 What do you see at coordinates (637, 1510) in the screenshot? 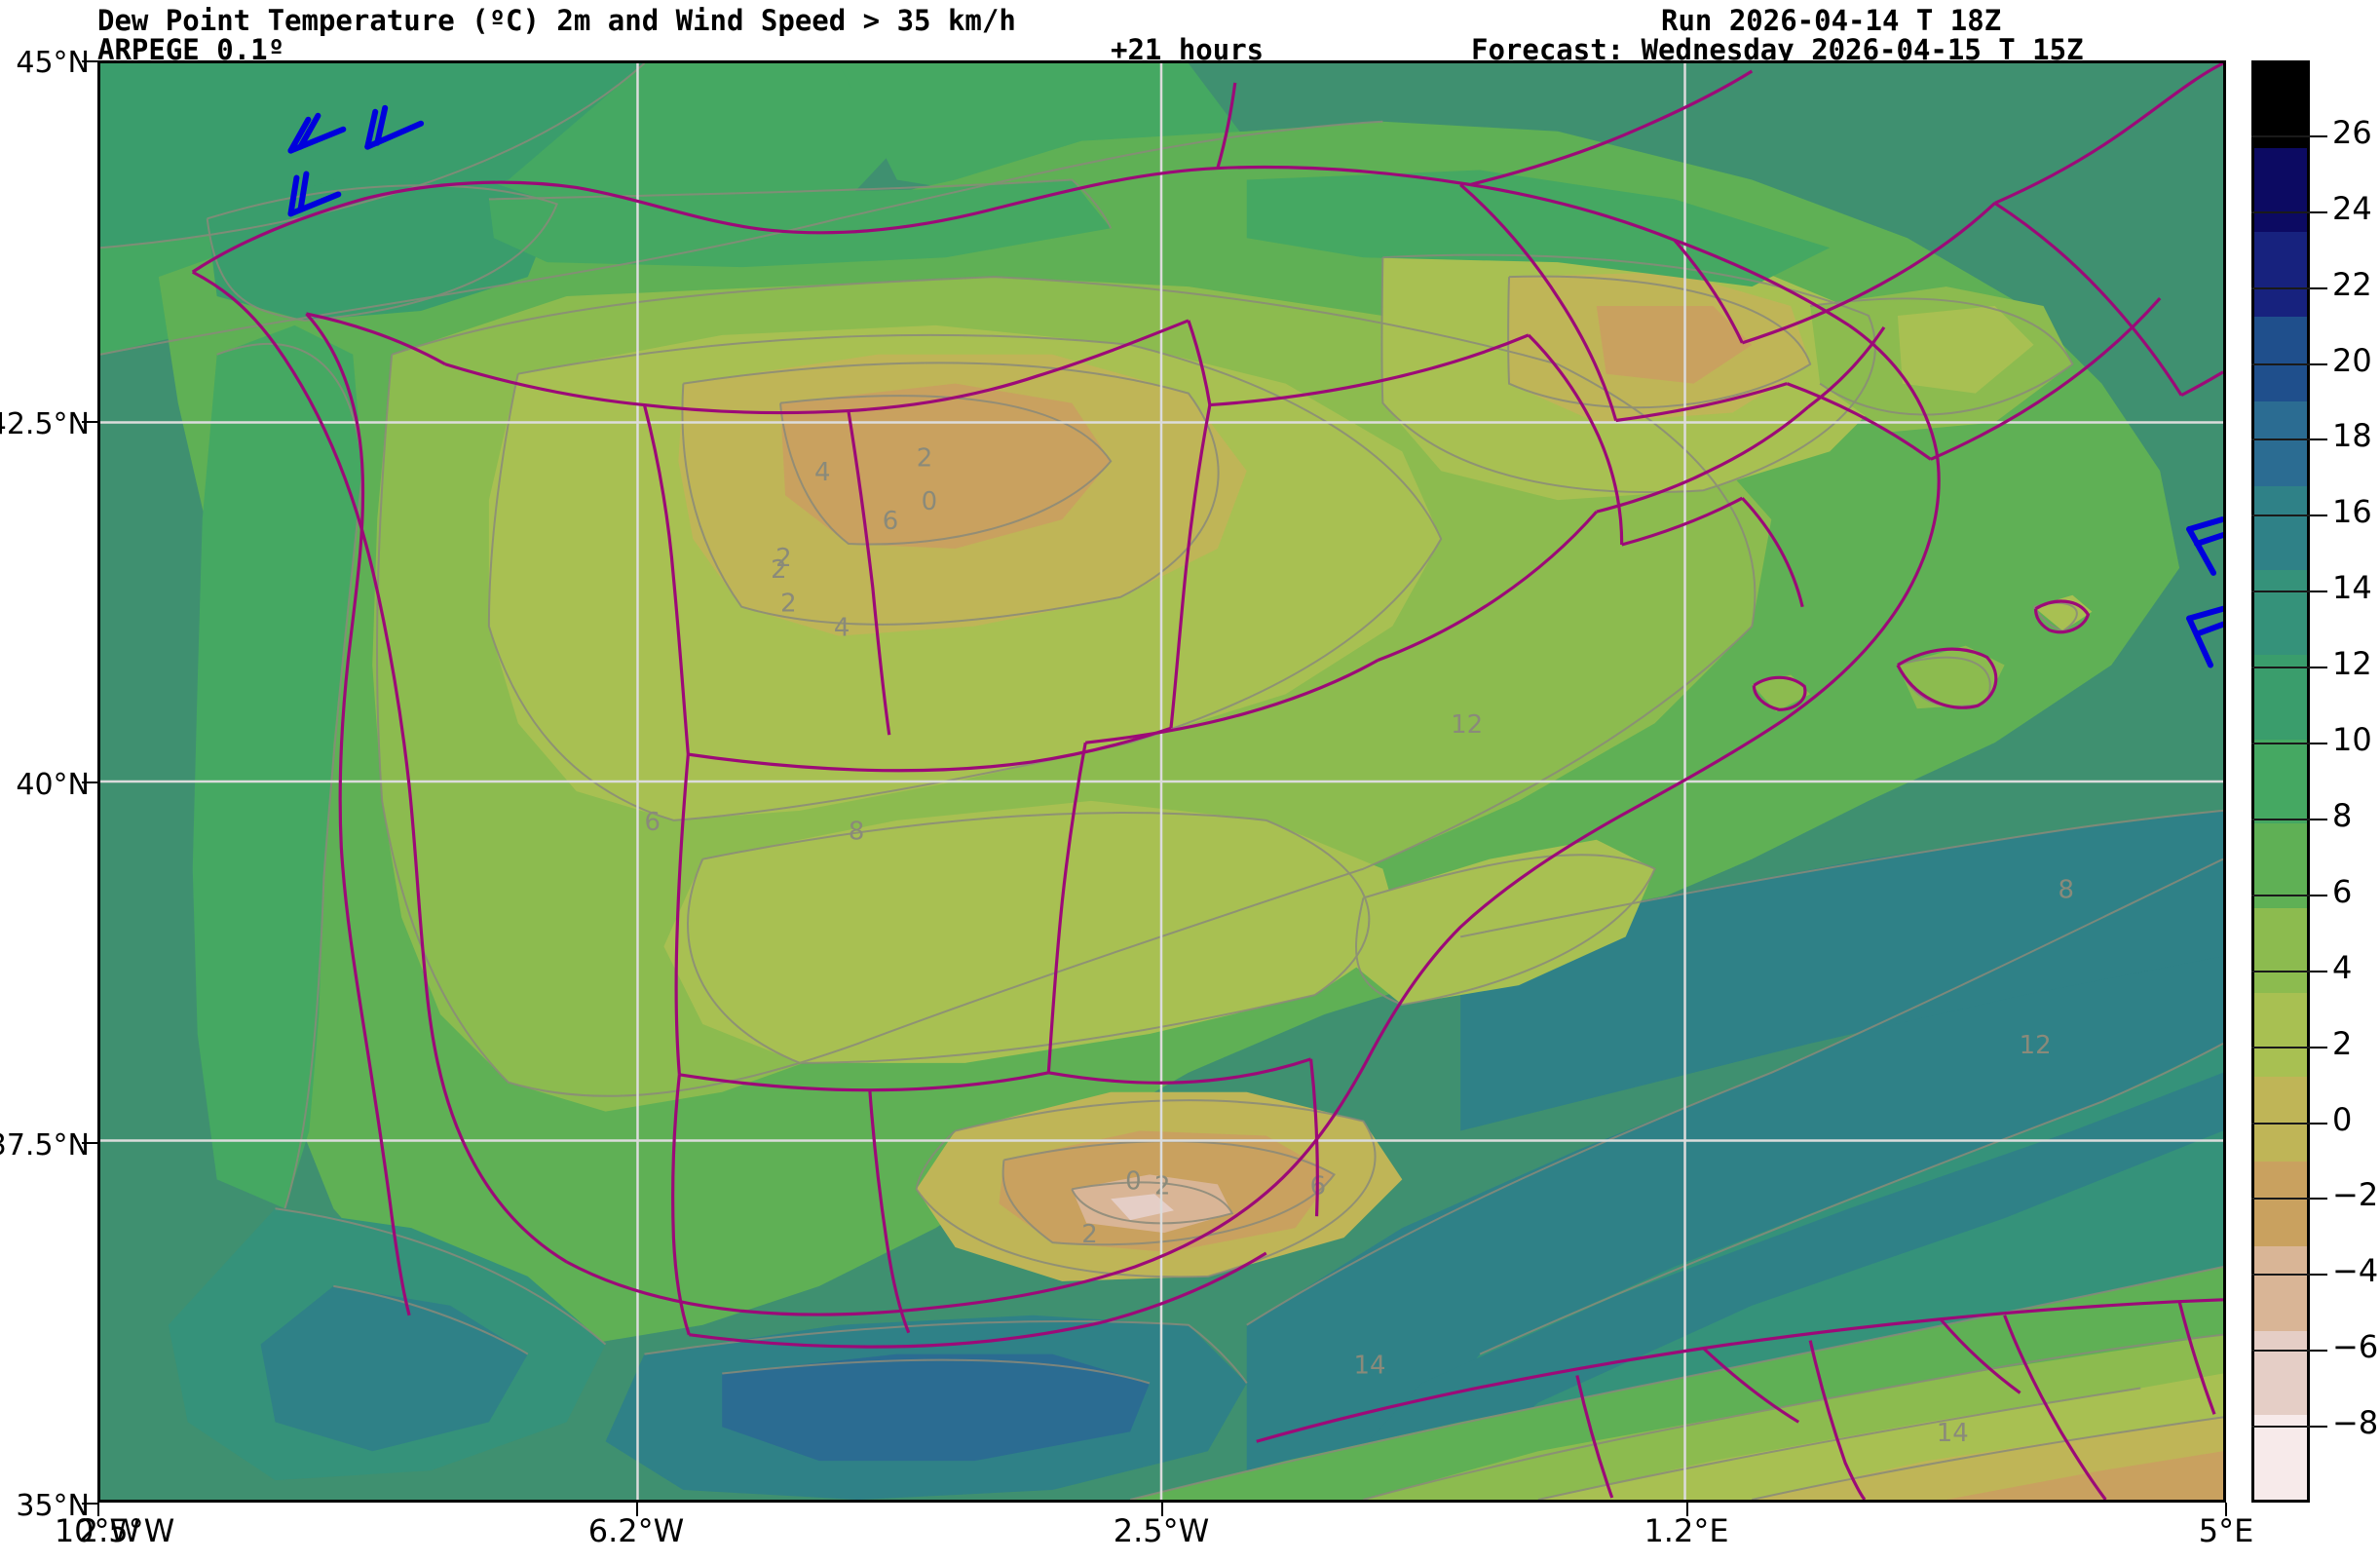
I see `xtick-mark-6p2w` at bounding box center [637, 1510].